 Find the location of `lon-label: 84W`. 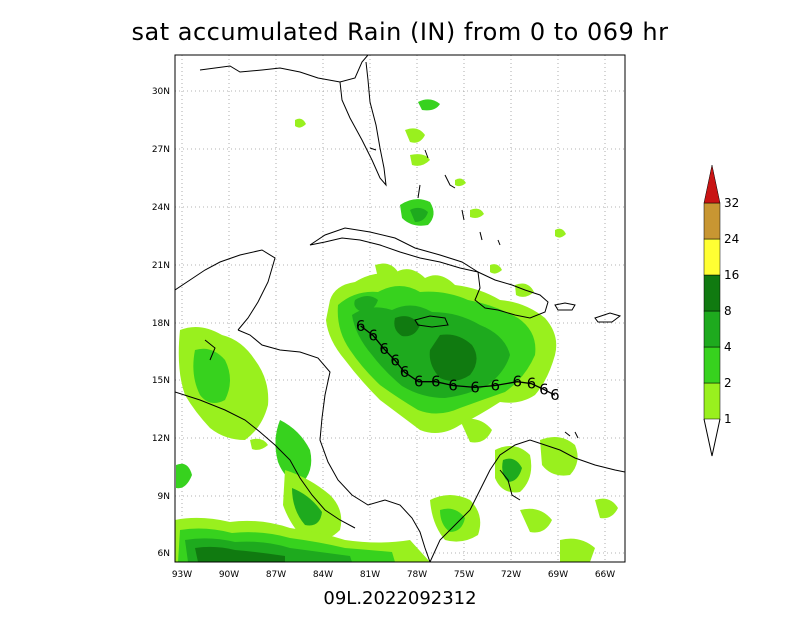

lon-label: 84W is located at coordinates (323, 575).